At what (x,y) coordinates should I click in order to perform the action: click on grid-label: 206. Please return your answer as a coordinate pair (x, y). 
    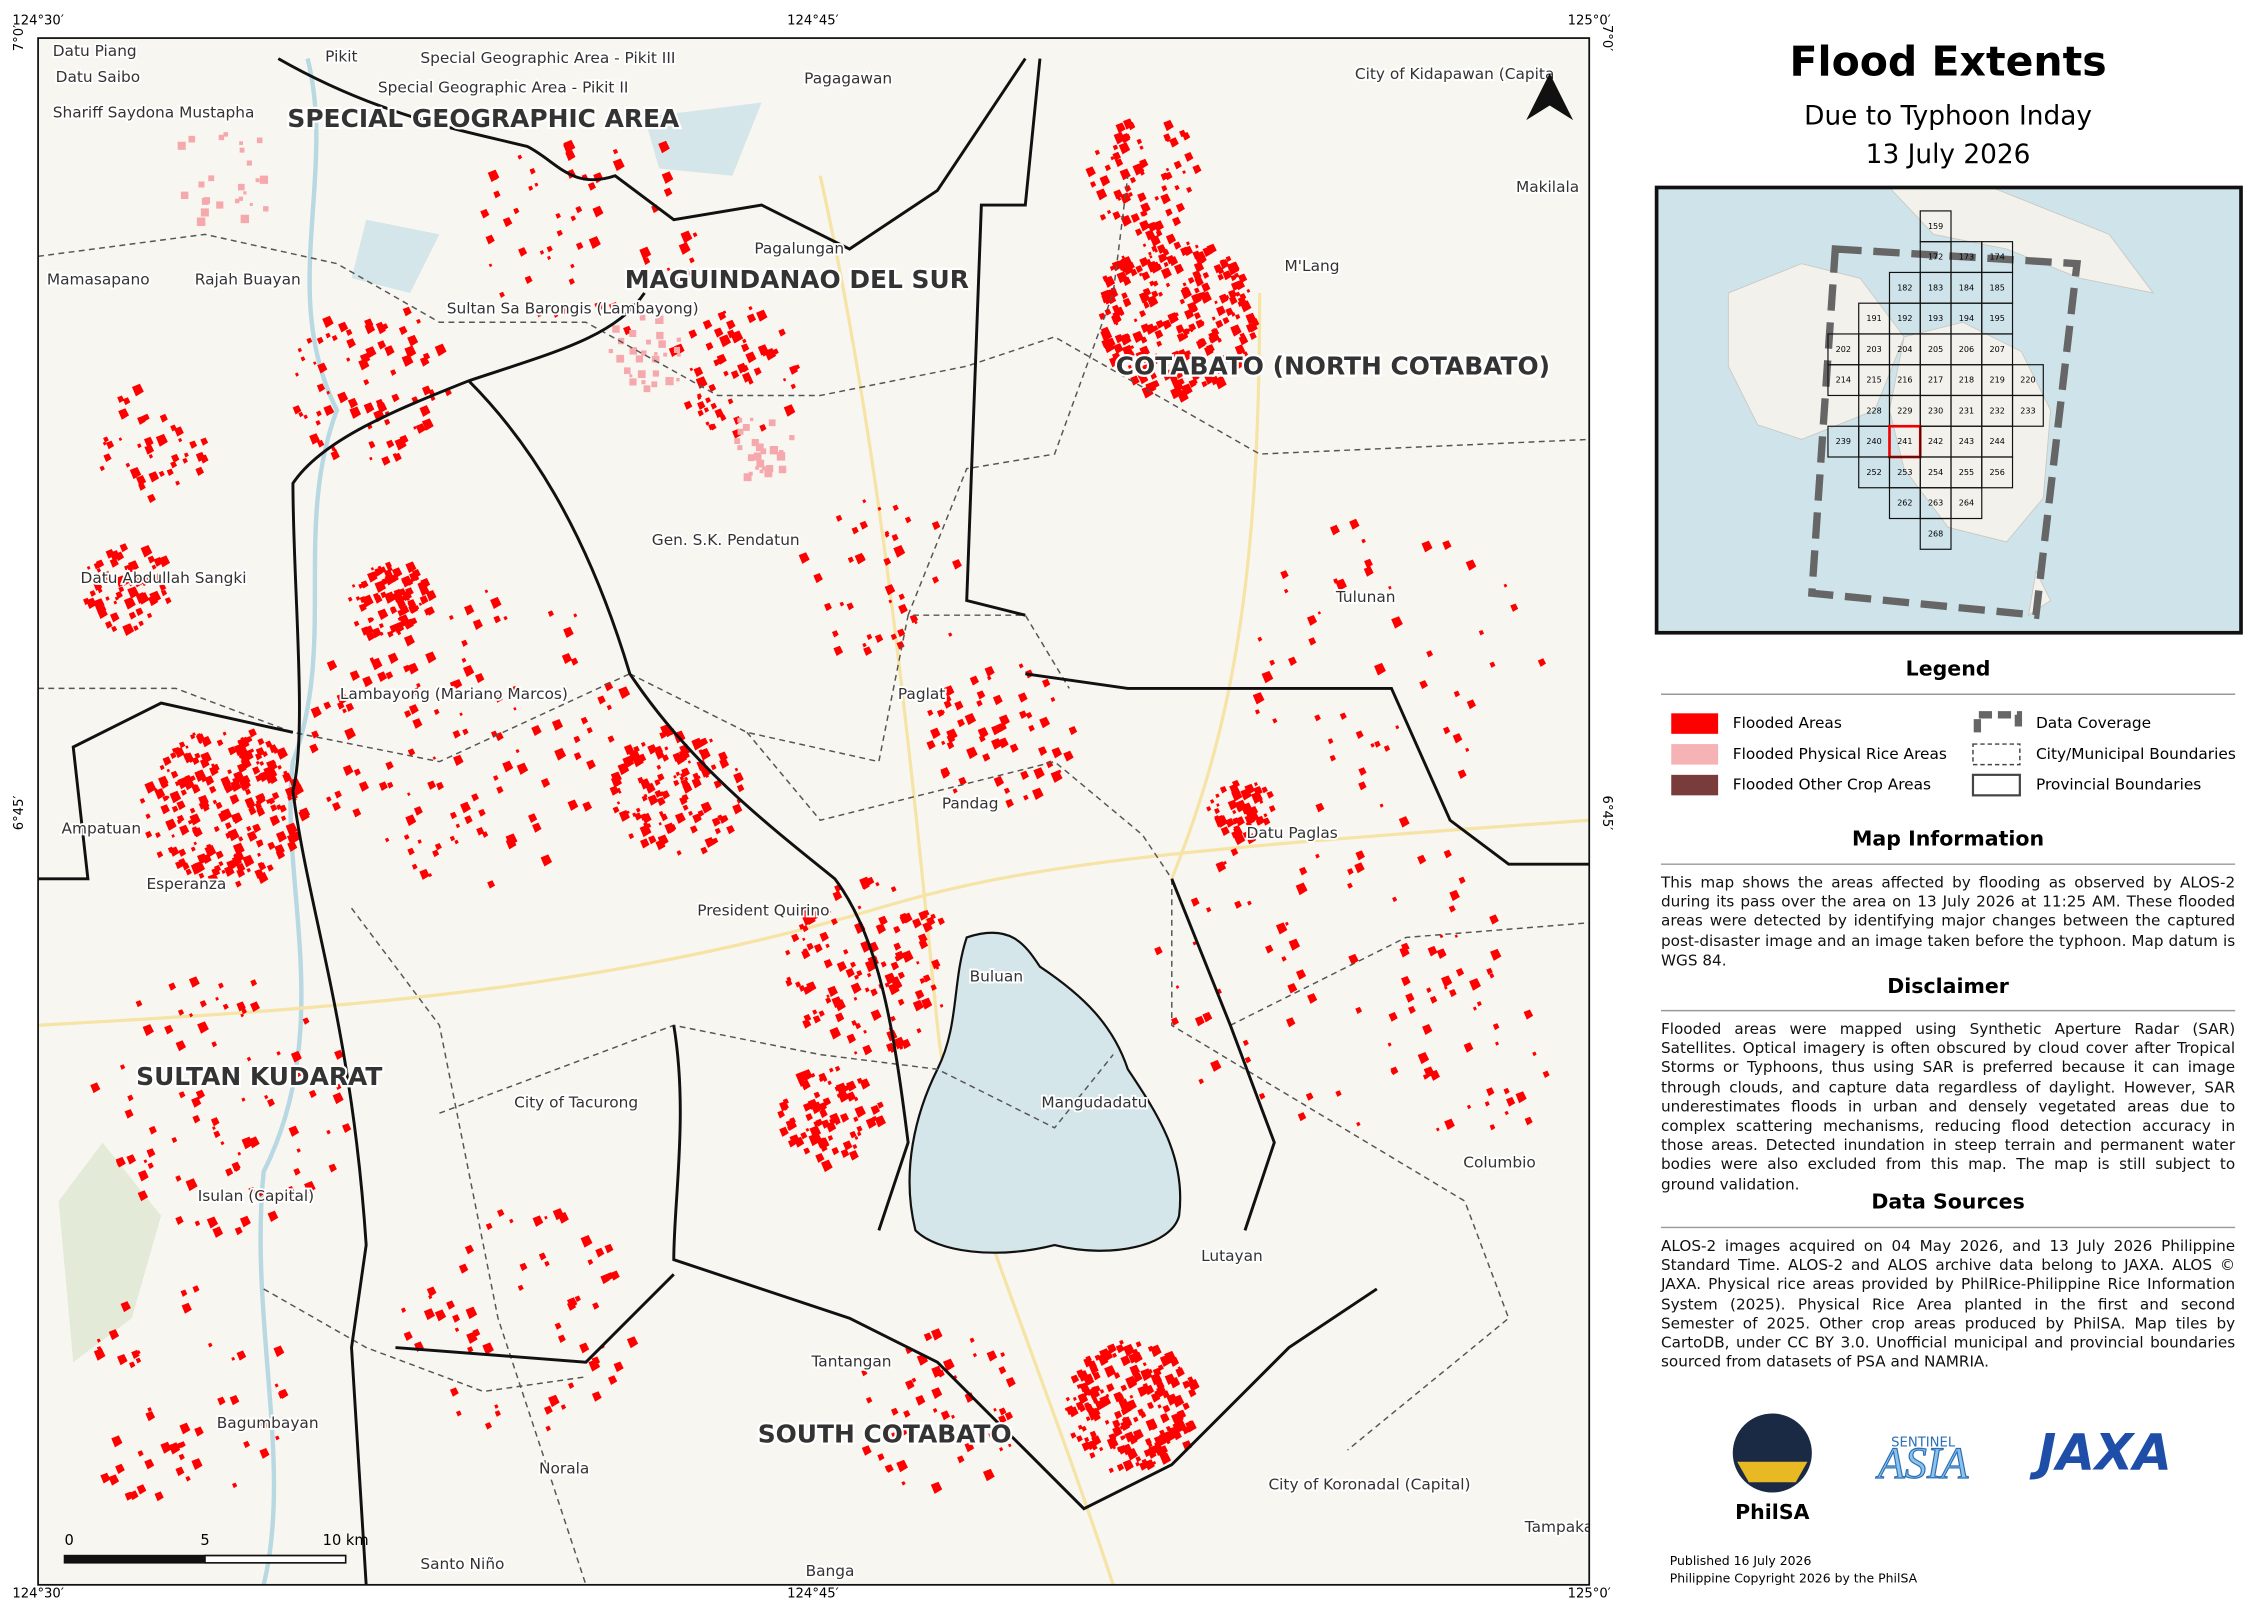
    Looking at the image, I should click on (1966, 349).